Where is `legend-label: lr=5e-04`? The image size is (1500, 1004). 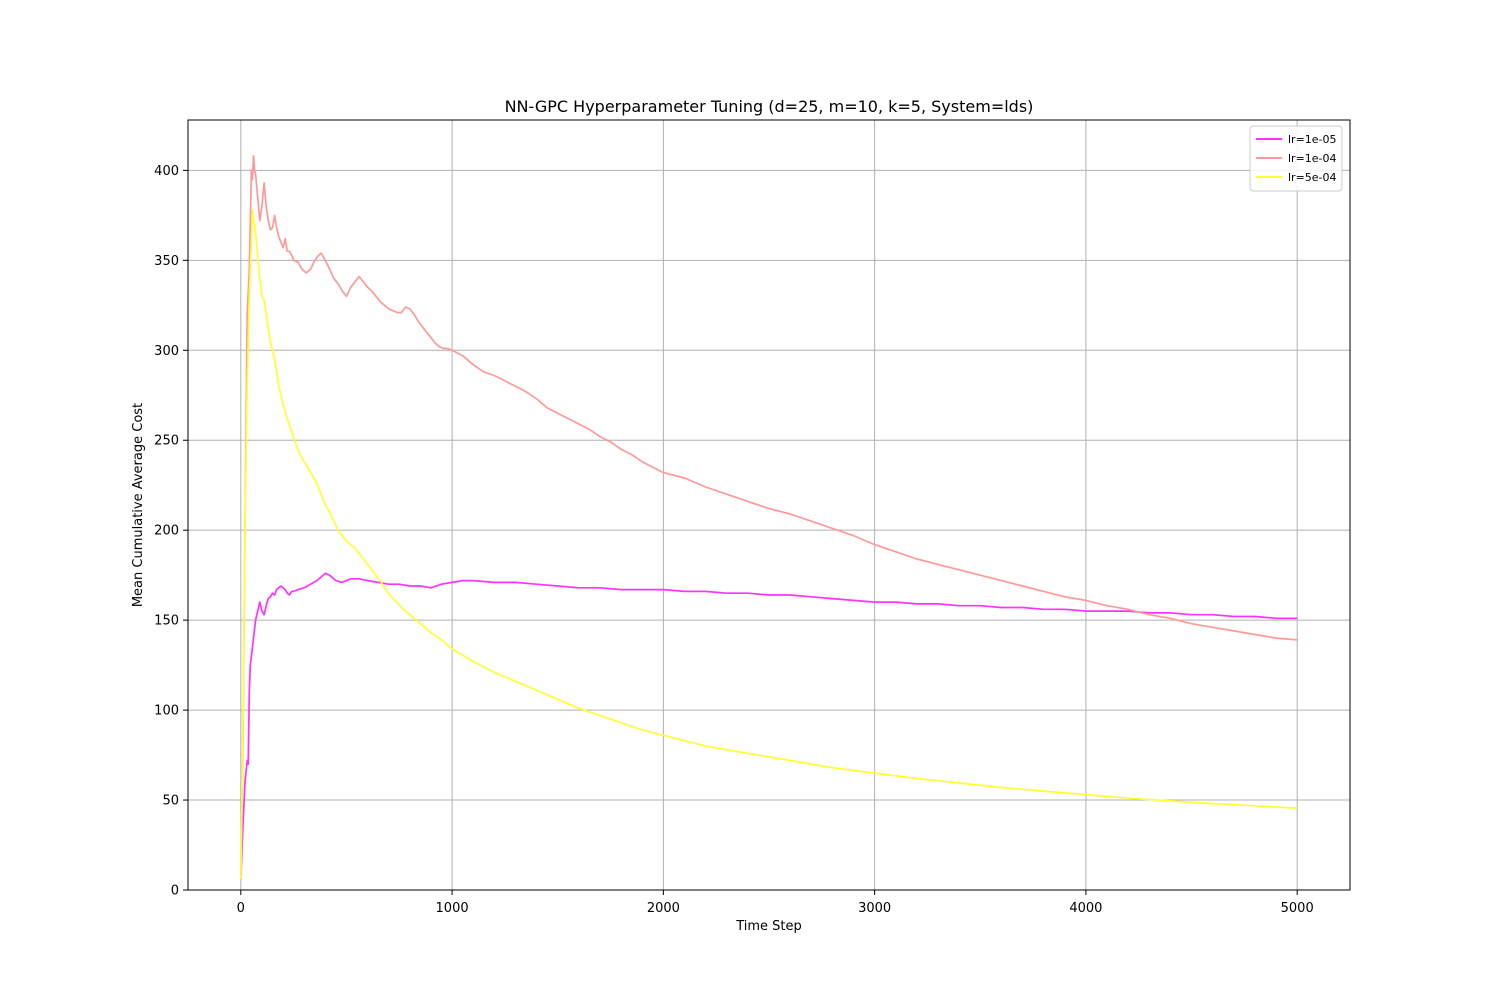
legend-label: lr=5e-04 is located at coordinates (1312, 177).